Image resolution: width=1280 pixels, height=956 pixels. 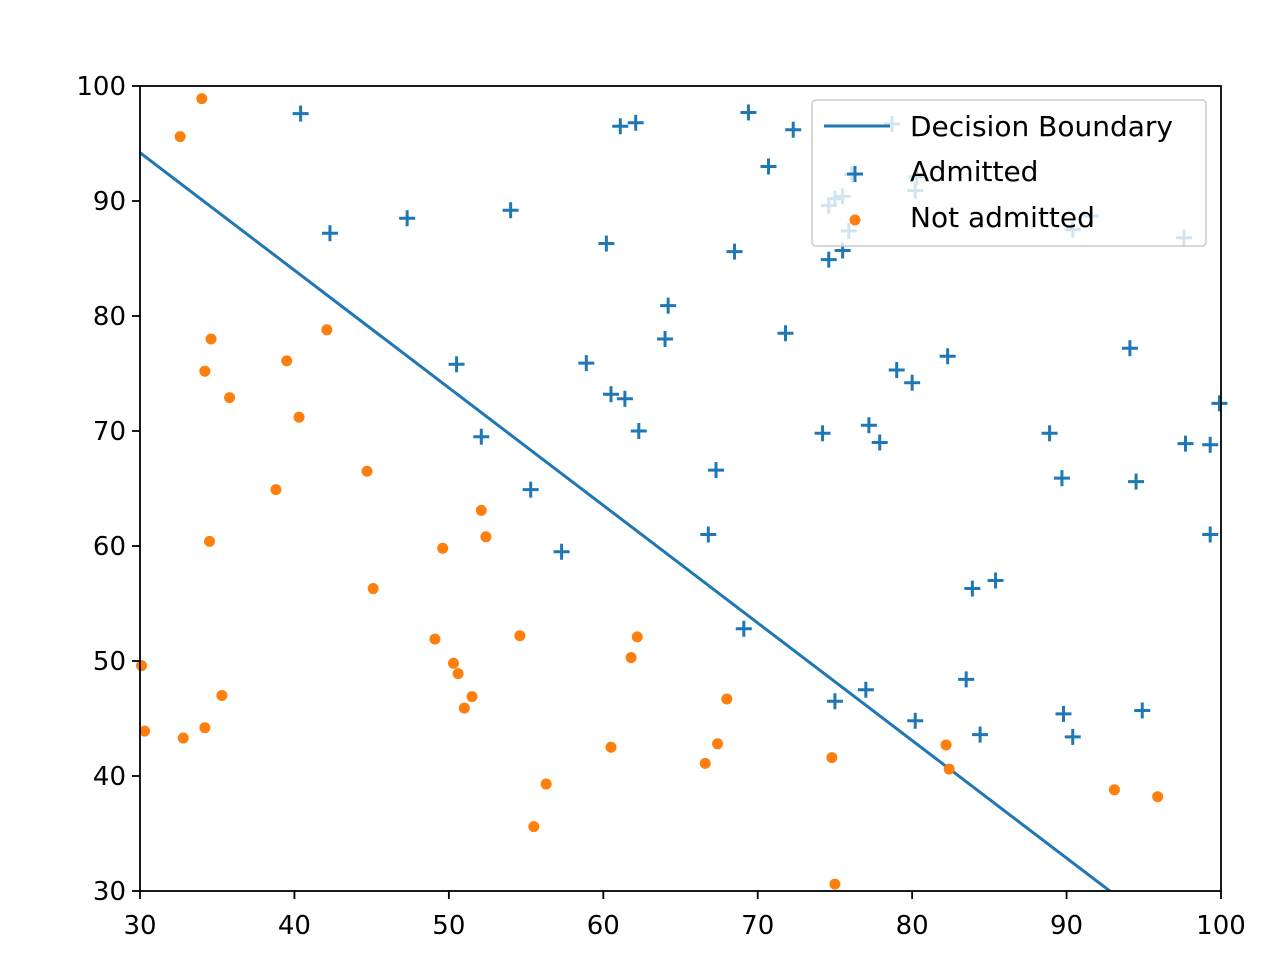 I want to click on y-tick-label: 30, so click(x=109, y=892).